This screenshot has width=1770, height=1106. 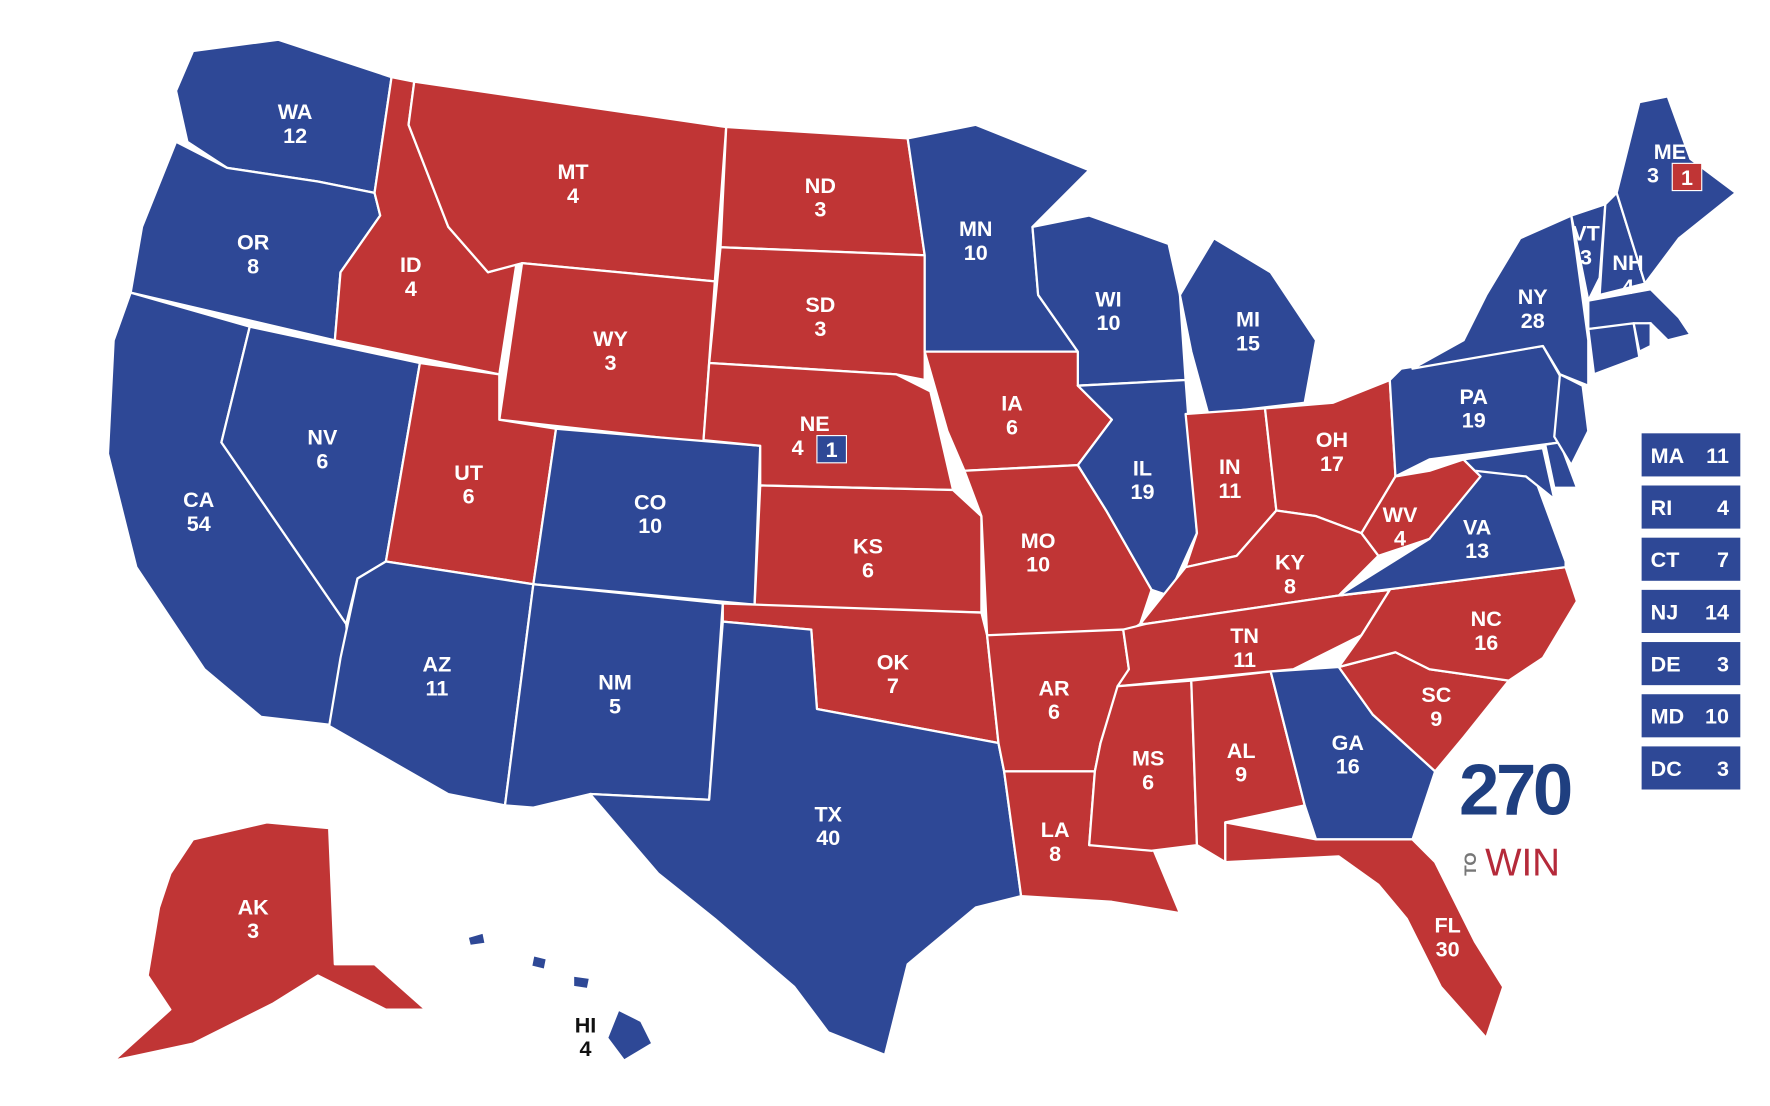 I want to click on small-state-box-dc: DC 3, so click(x=1691, y=768).